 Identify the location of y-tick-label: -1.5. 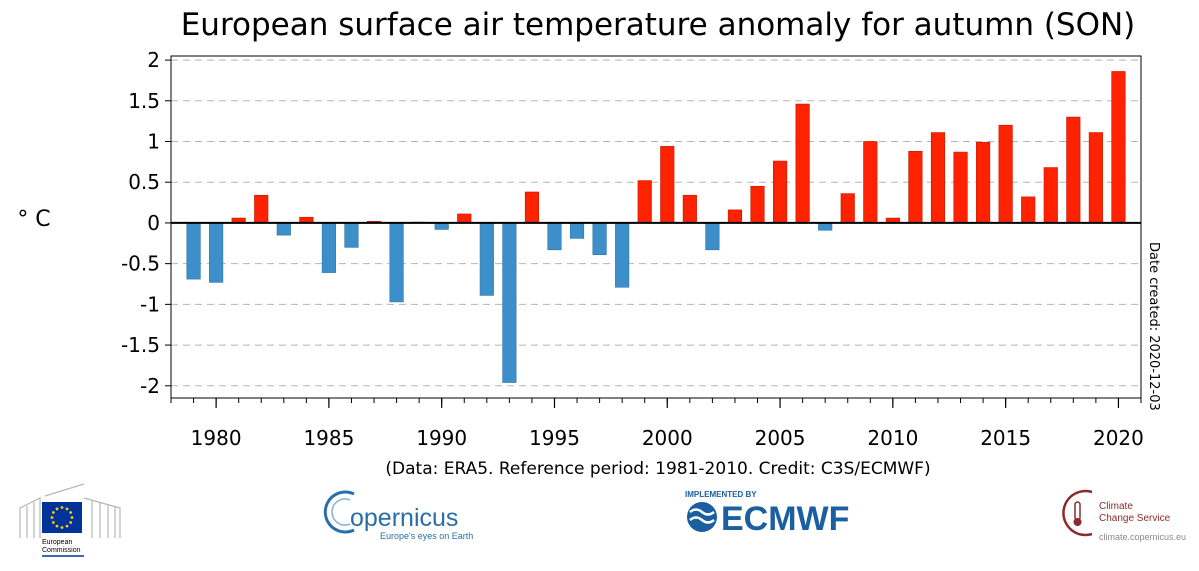
(140, 345).